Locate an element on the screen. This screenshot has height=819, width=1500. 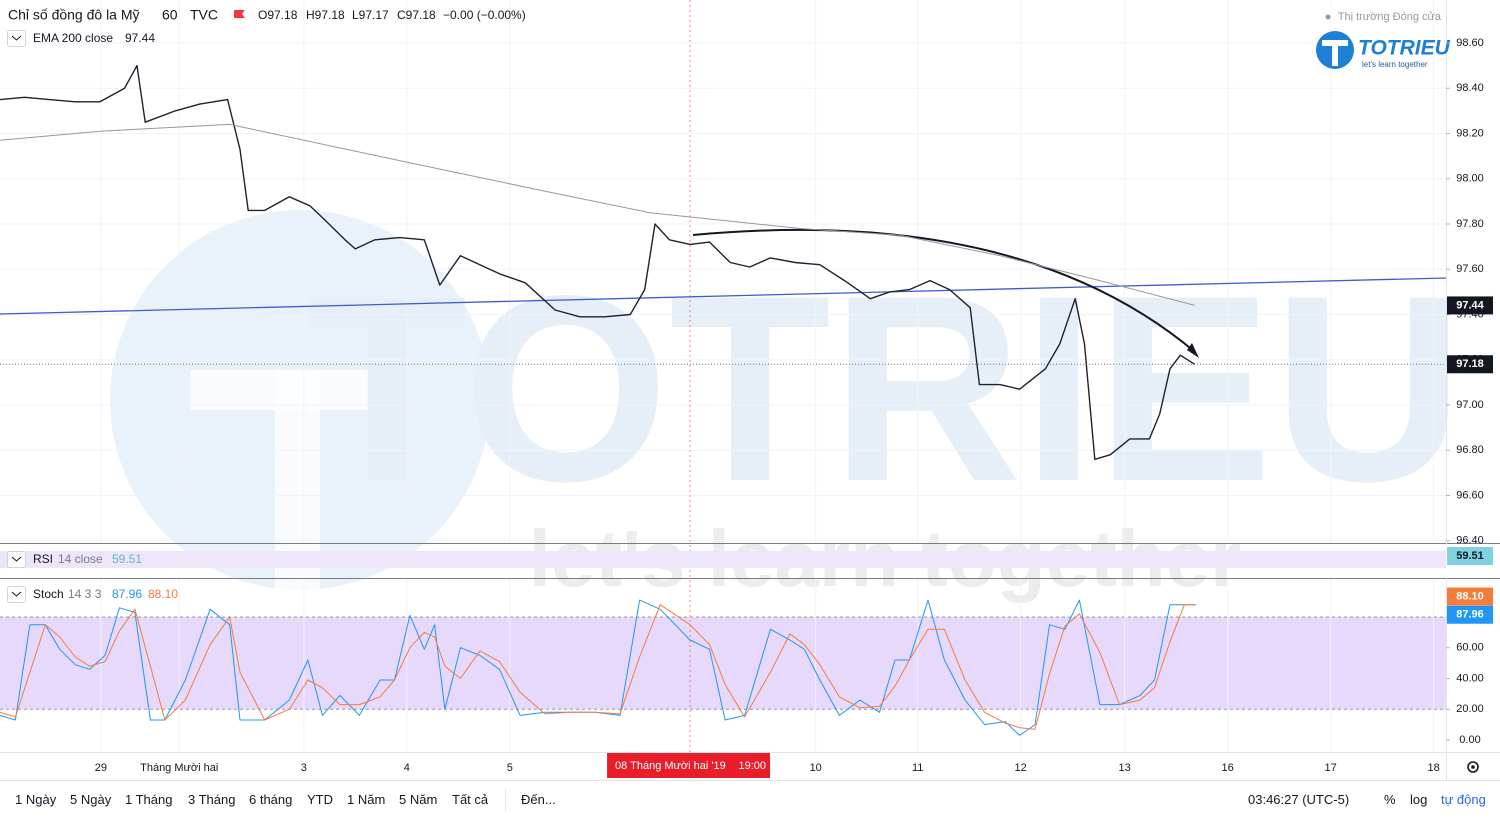
y-tick-label: 96.60 is located at coordinates (1470, 495).